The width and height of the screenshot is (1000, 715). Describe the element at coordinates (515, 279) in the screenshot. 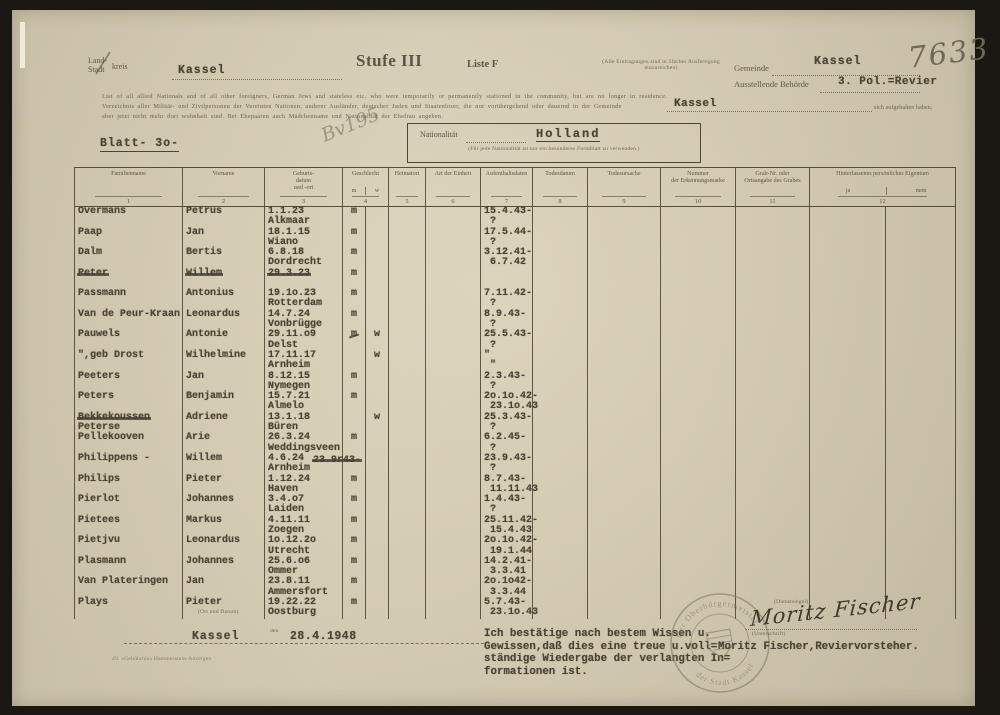

I see `table-row: Peter Willem 29.3.23 m` at that location.